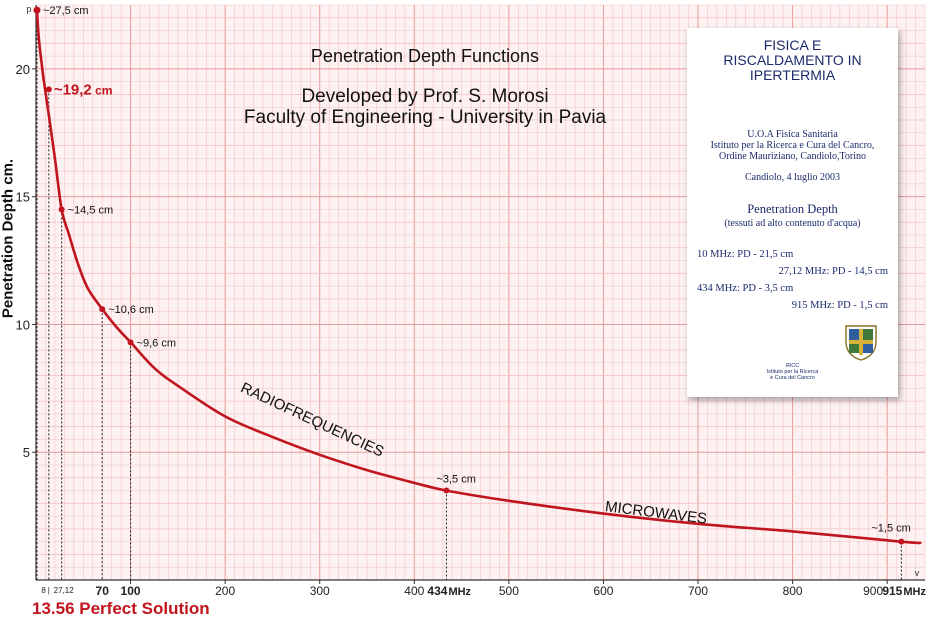 Image resolution: width=940 pixels, height=623 pixels. I want to click on highlight-data-label: ~19,2 cm, so click(83, 89).